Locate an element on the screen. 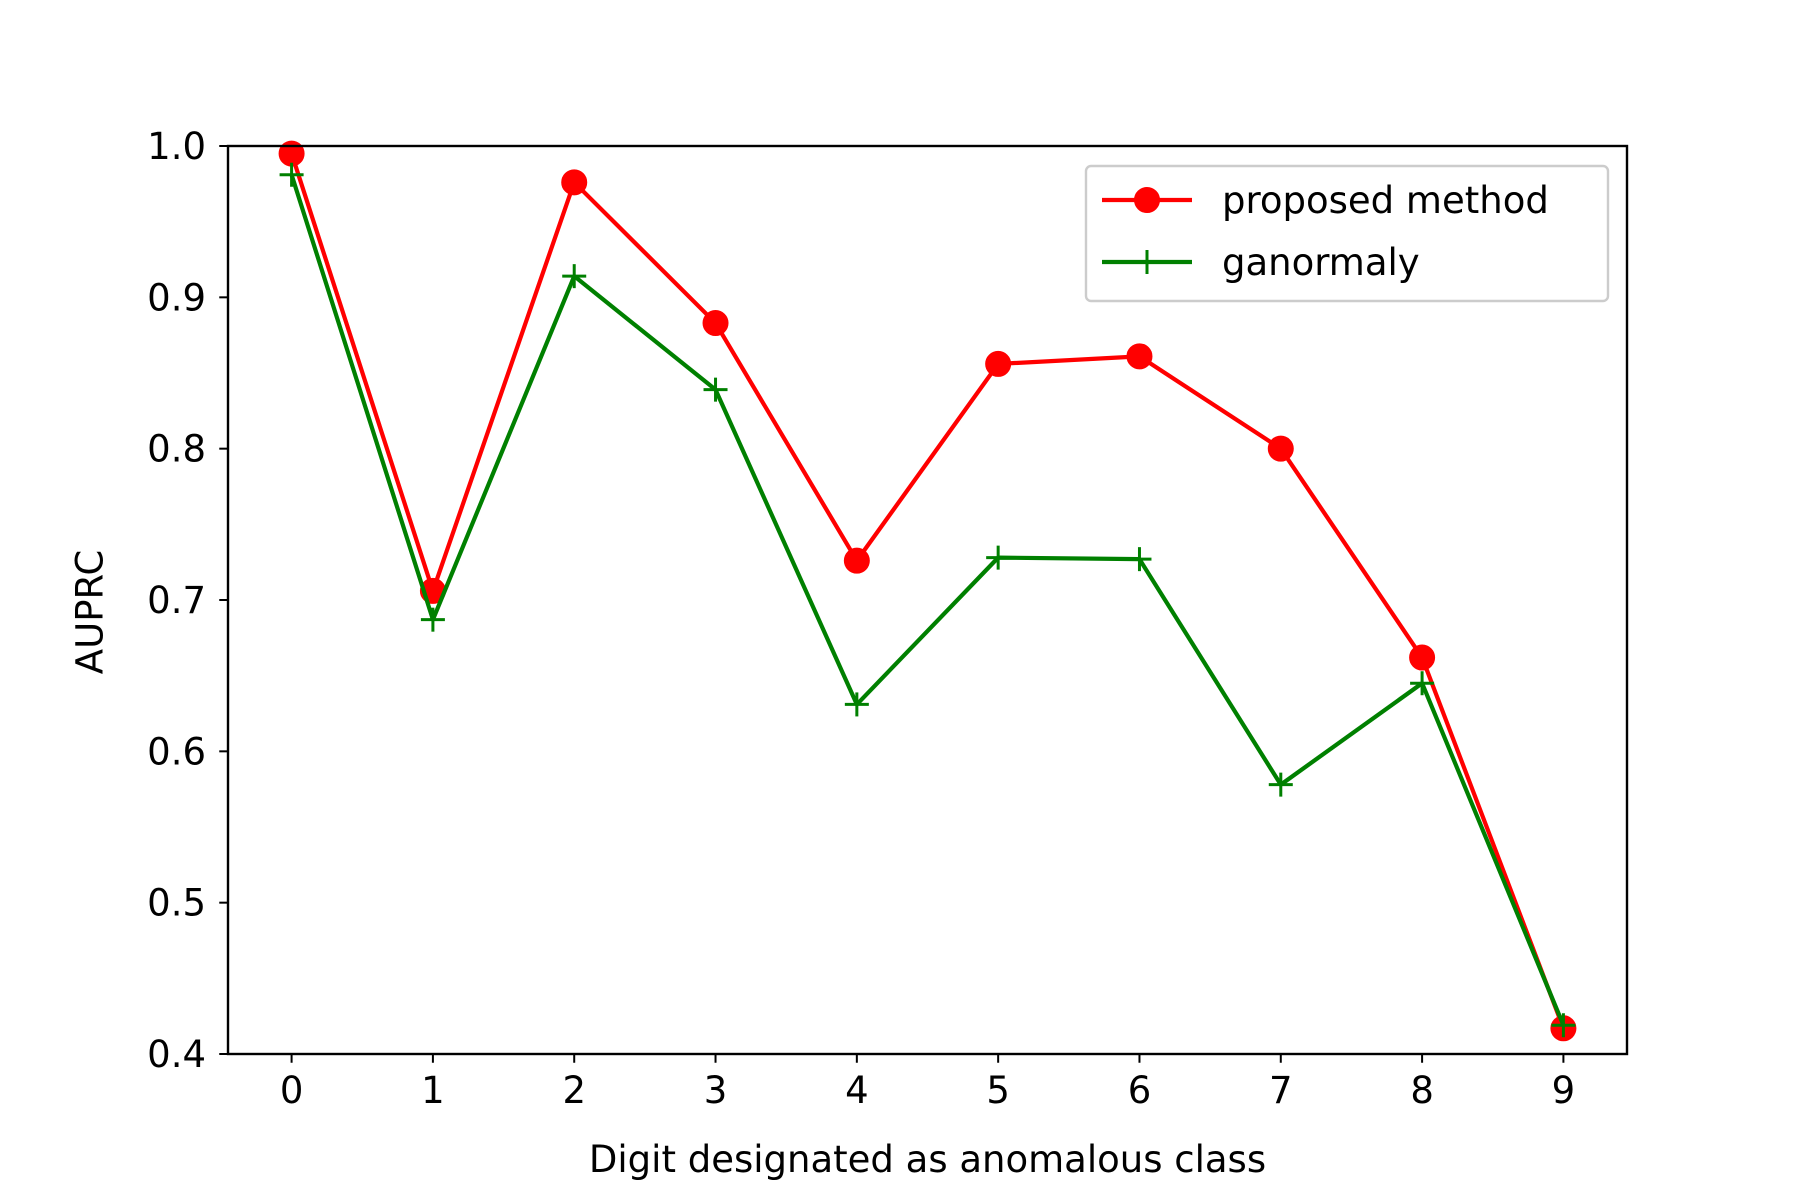  x-axis-label: Digit designated as anomalous class is located at coordinates (927, 1159).